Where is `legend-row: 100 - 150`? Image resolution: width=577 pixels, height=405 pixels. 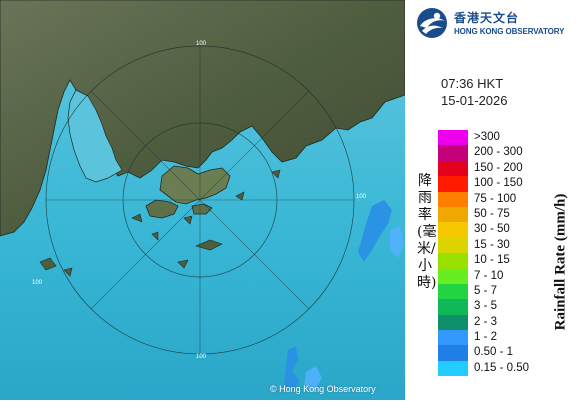
legend-row: 100 - 150 is located at coordinates (488, 184).